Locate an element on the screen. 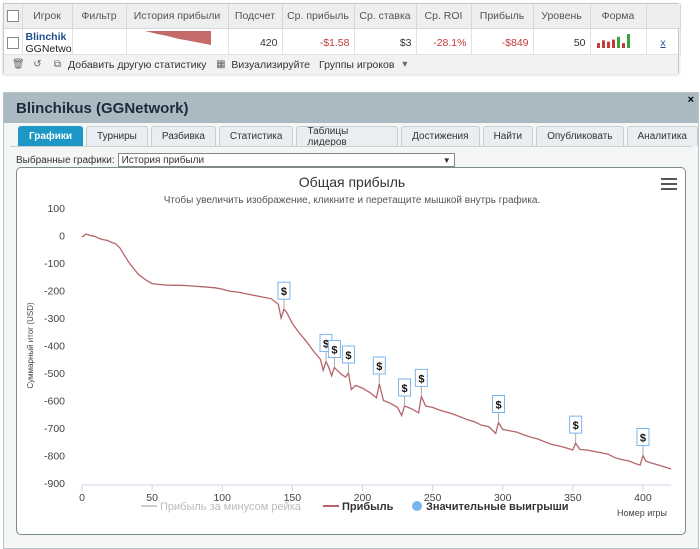 This screenshot has height=549, width=700. form-bars is located at coordinates (613, 40).